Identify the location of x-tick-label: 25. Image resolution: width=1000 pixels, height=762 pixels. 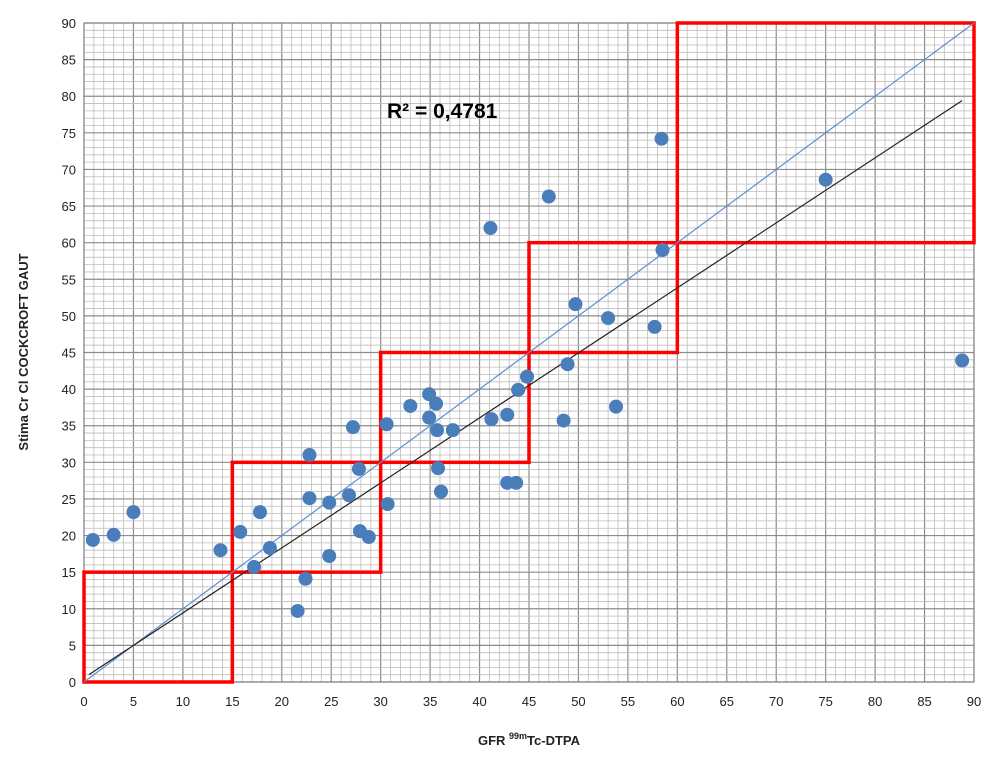
(331, 701).